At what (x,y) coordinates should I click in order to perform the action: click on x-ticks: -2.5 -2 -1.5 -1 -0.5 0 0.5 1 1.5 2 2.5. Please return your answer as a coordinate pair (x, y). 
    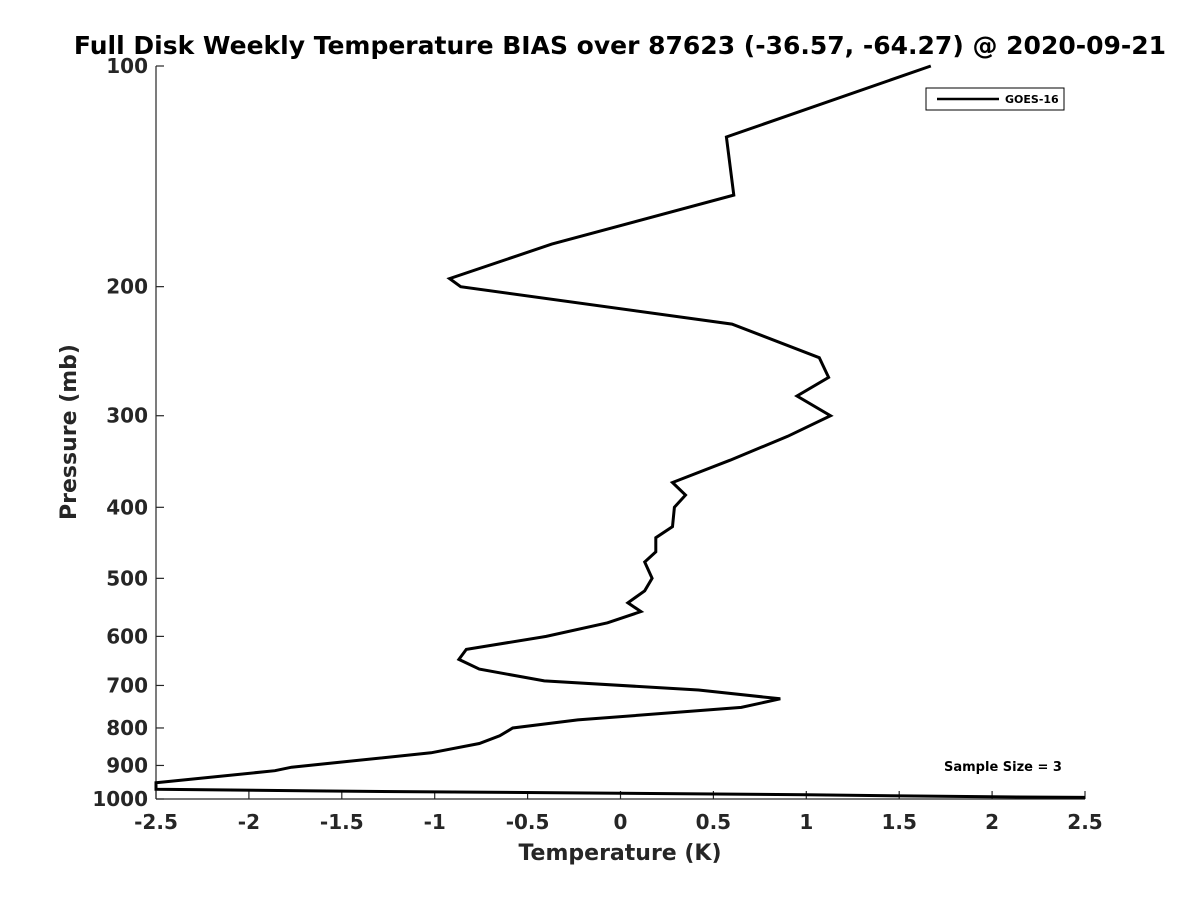
    Looking at the image, I should click on (618, 812).